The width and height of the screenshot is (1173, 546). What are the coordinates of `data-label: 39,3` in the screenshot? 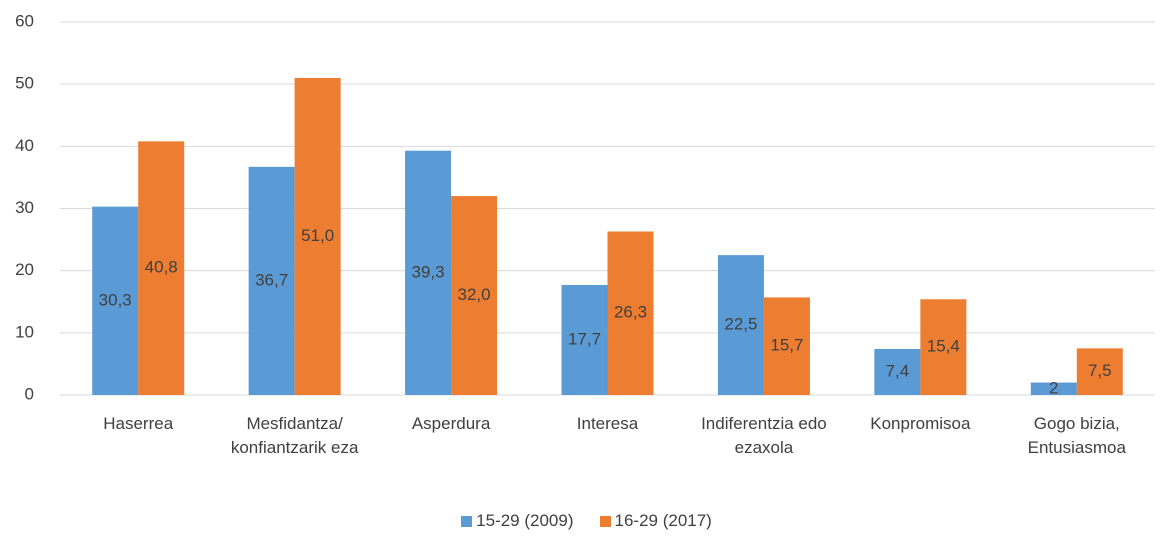 It's located at (428, 271).